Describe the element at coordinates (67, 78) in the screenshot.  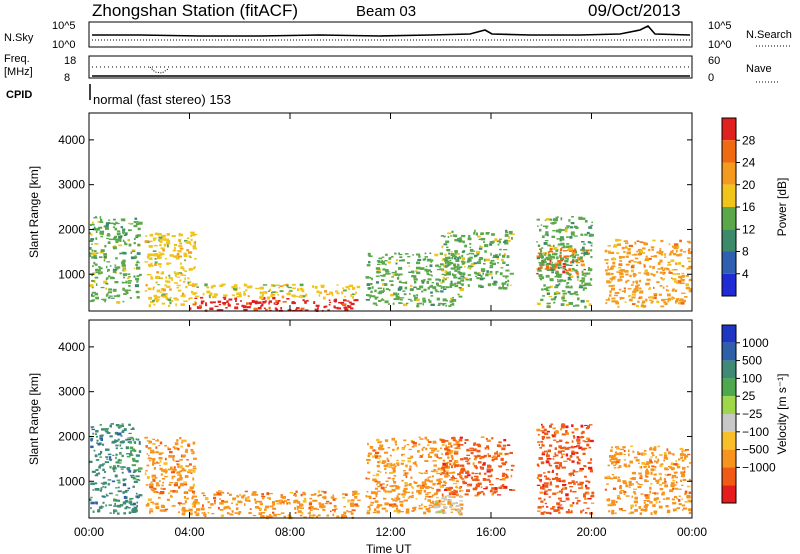
I see `freq-tick-lo: 8` at that location.